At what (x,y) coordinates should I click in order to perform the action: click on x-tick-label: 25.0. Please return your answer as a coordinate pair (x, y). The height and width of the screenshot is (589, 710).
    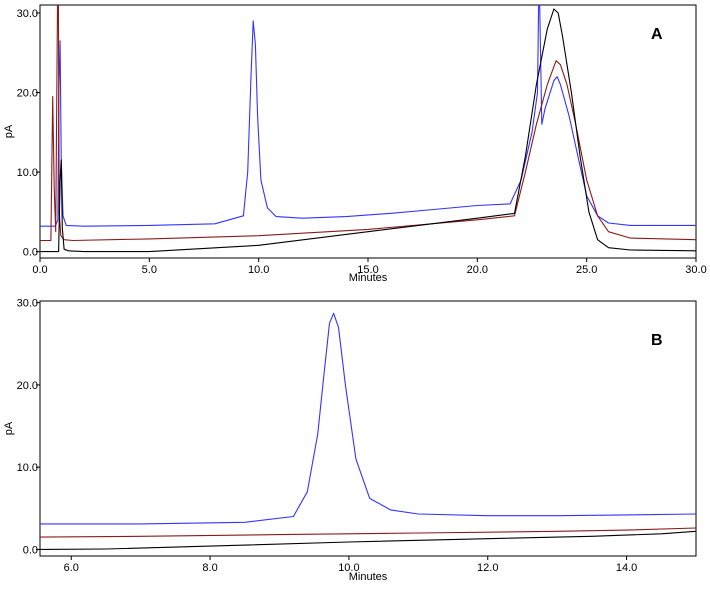
    Looking at the image, I should click on (586, 270).